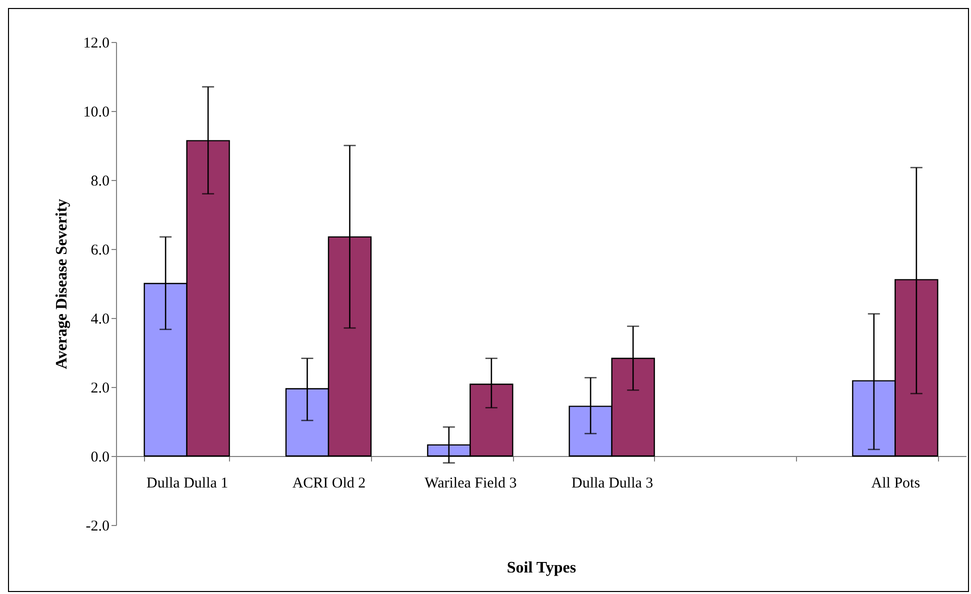 The image size is (971, 594). What do you see at coordinates (61, 284) in the screenshot?
I see `y-axis-title: Average Disease Severity` at bounding box center [61, 284].